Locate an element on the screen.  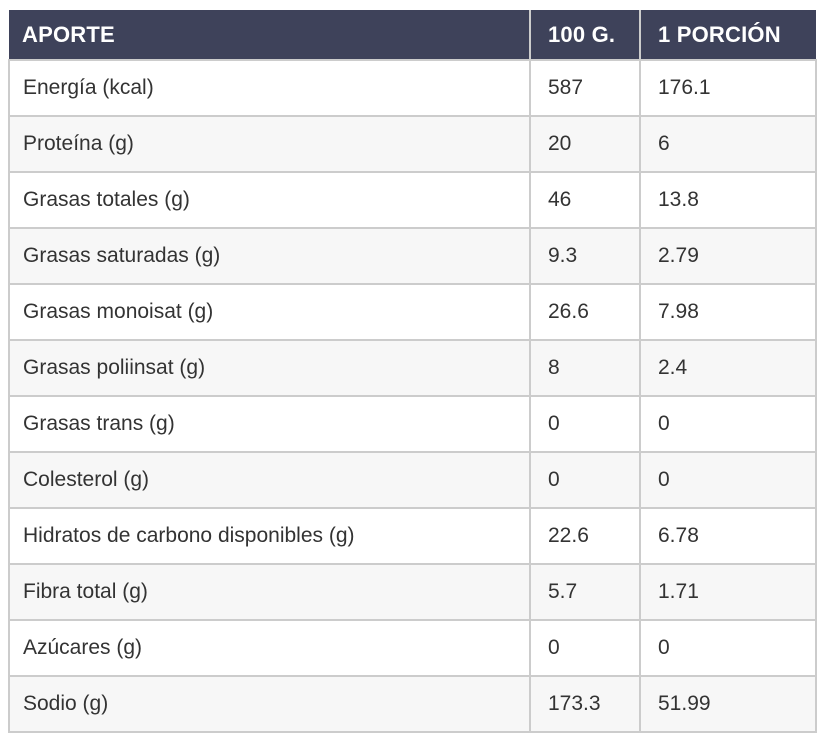
row-per100: 9.3 is located at coordinates (585, 256).